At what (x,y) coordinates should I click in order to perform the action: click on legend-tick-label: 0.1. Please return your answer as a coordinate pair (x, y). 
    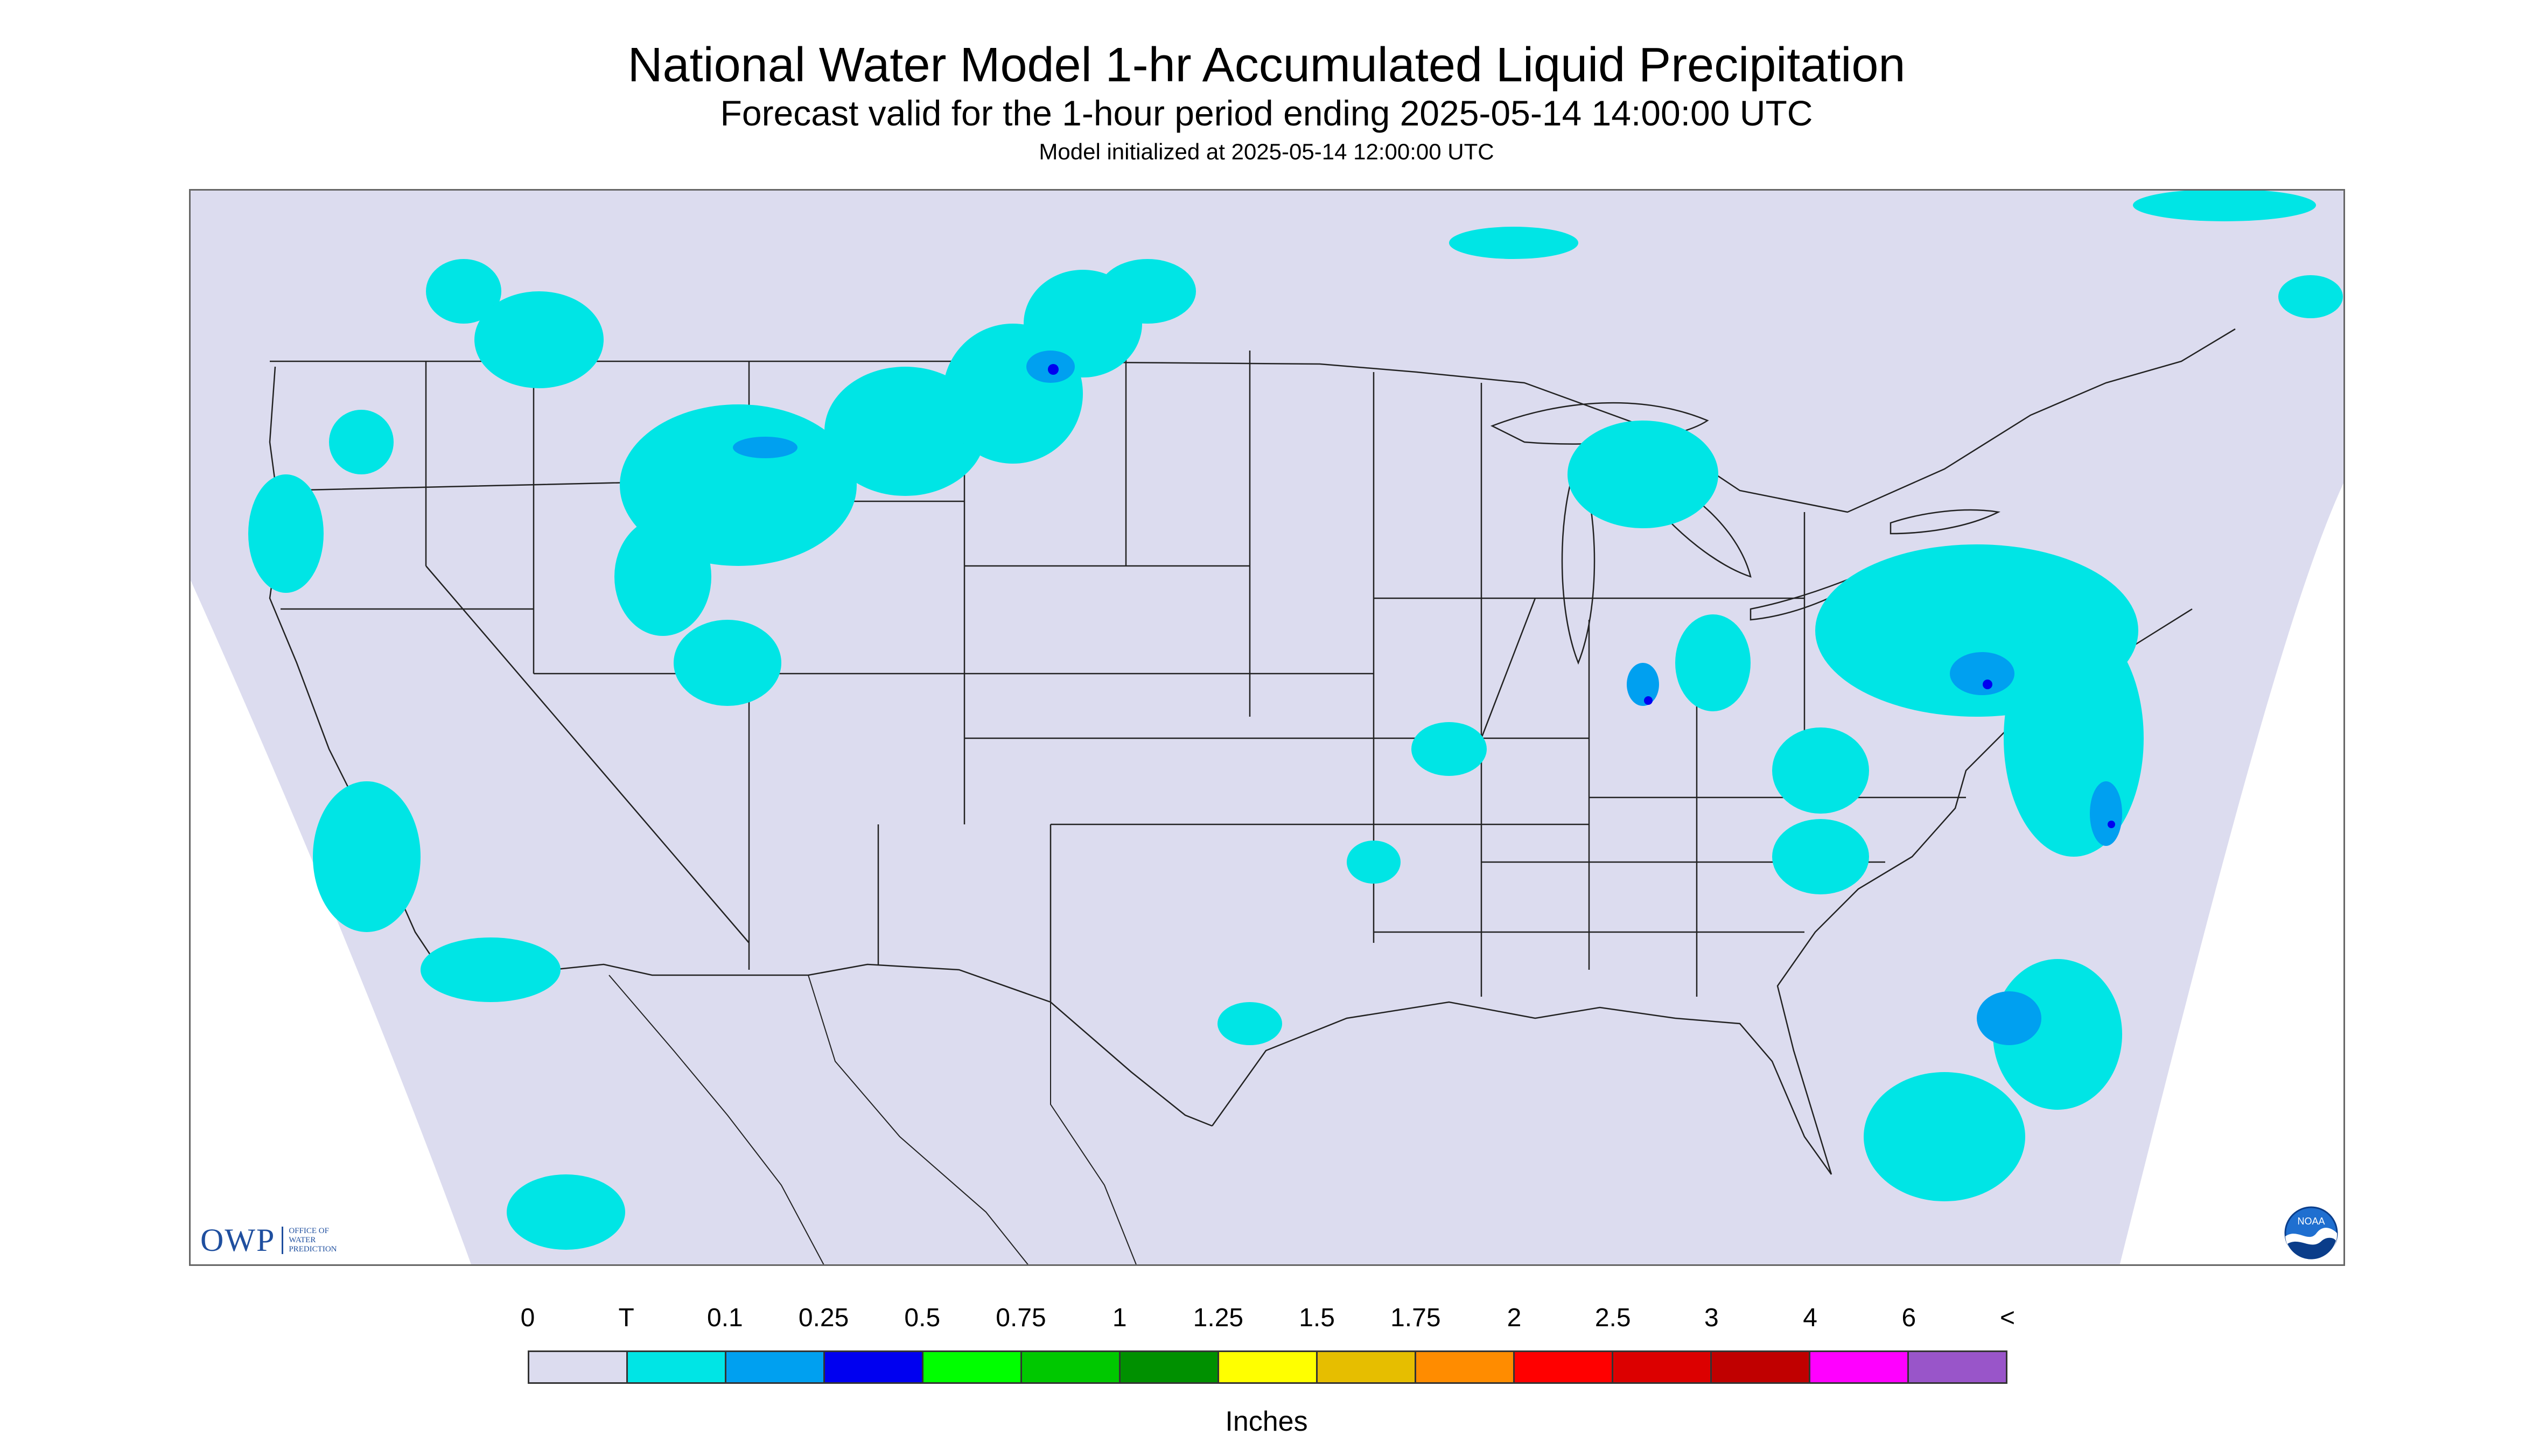
    Looking at the image, I should click on (725, 1318).